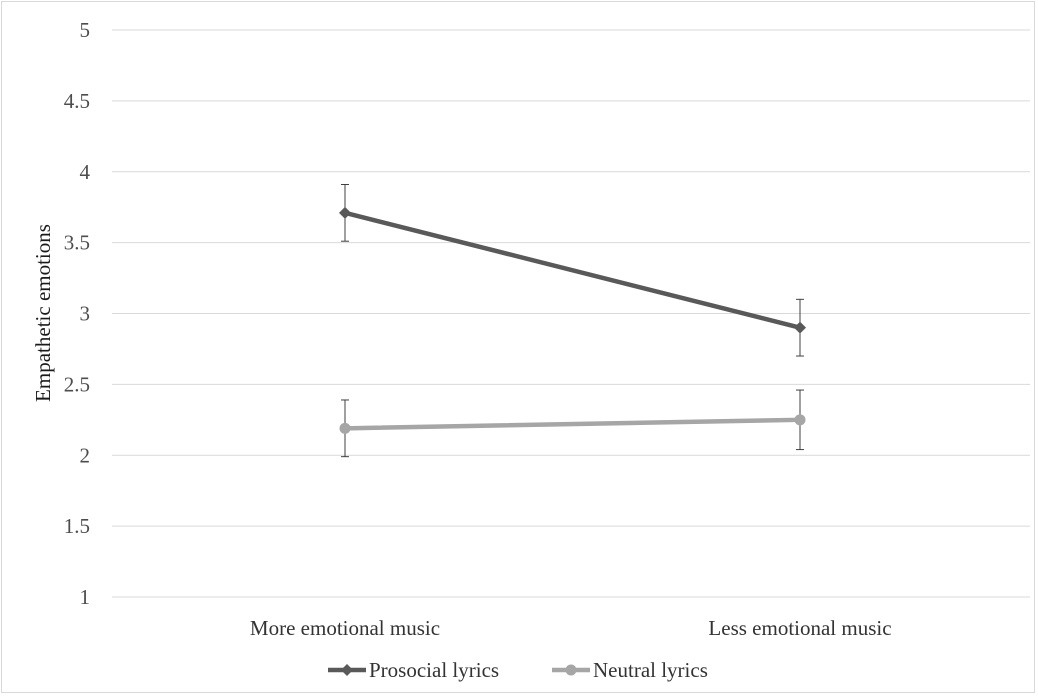  What do you see at coordinates (77, 243) in the screenshot?
I see `y-tick-label: 3.5` at bounding box center [77, 243].